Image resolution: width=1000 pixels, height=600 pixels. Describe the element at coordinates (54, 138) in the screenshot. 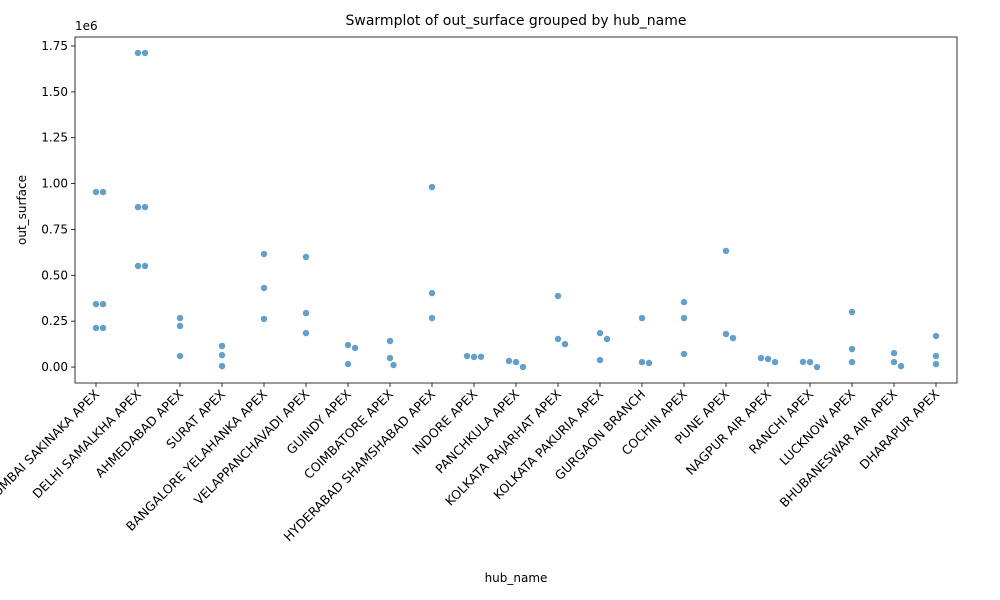

I see `y-tick-label: 1.25` at that location.